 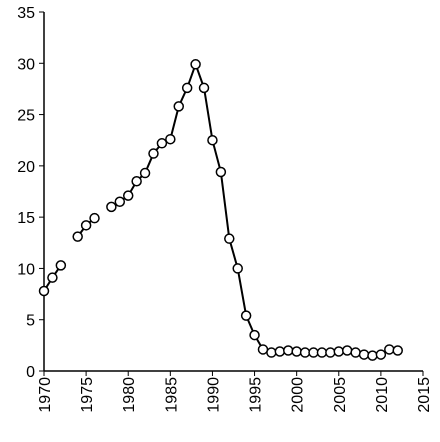 I want to click on x-tick-label: 1975, so click(x=87, y=395).